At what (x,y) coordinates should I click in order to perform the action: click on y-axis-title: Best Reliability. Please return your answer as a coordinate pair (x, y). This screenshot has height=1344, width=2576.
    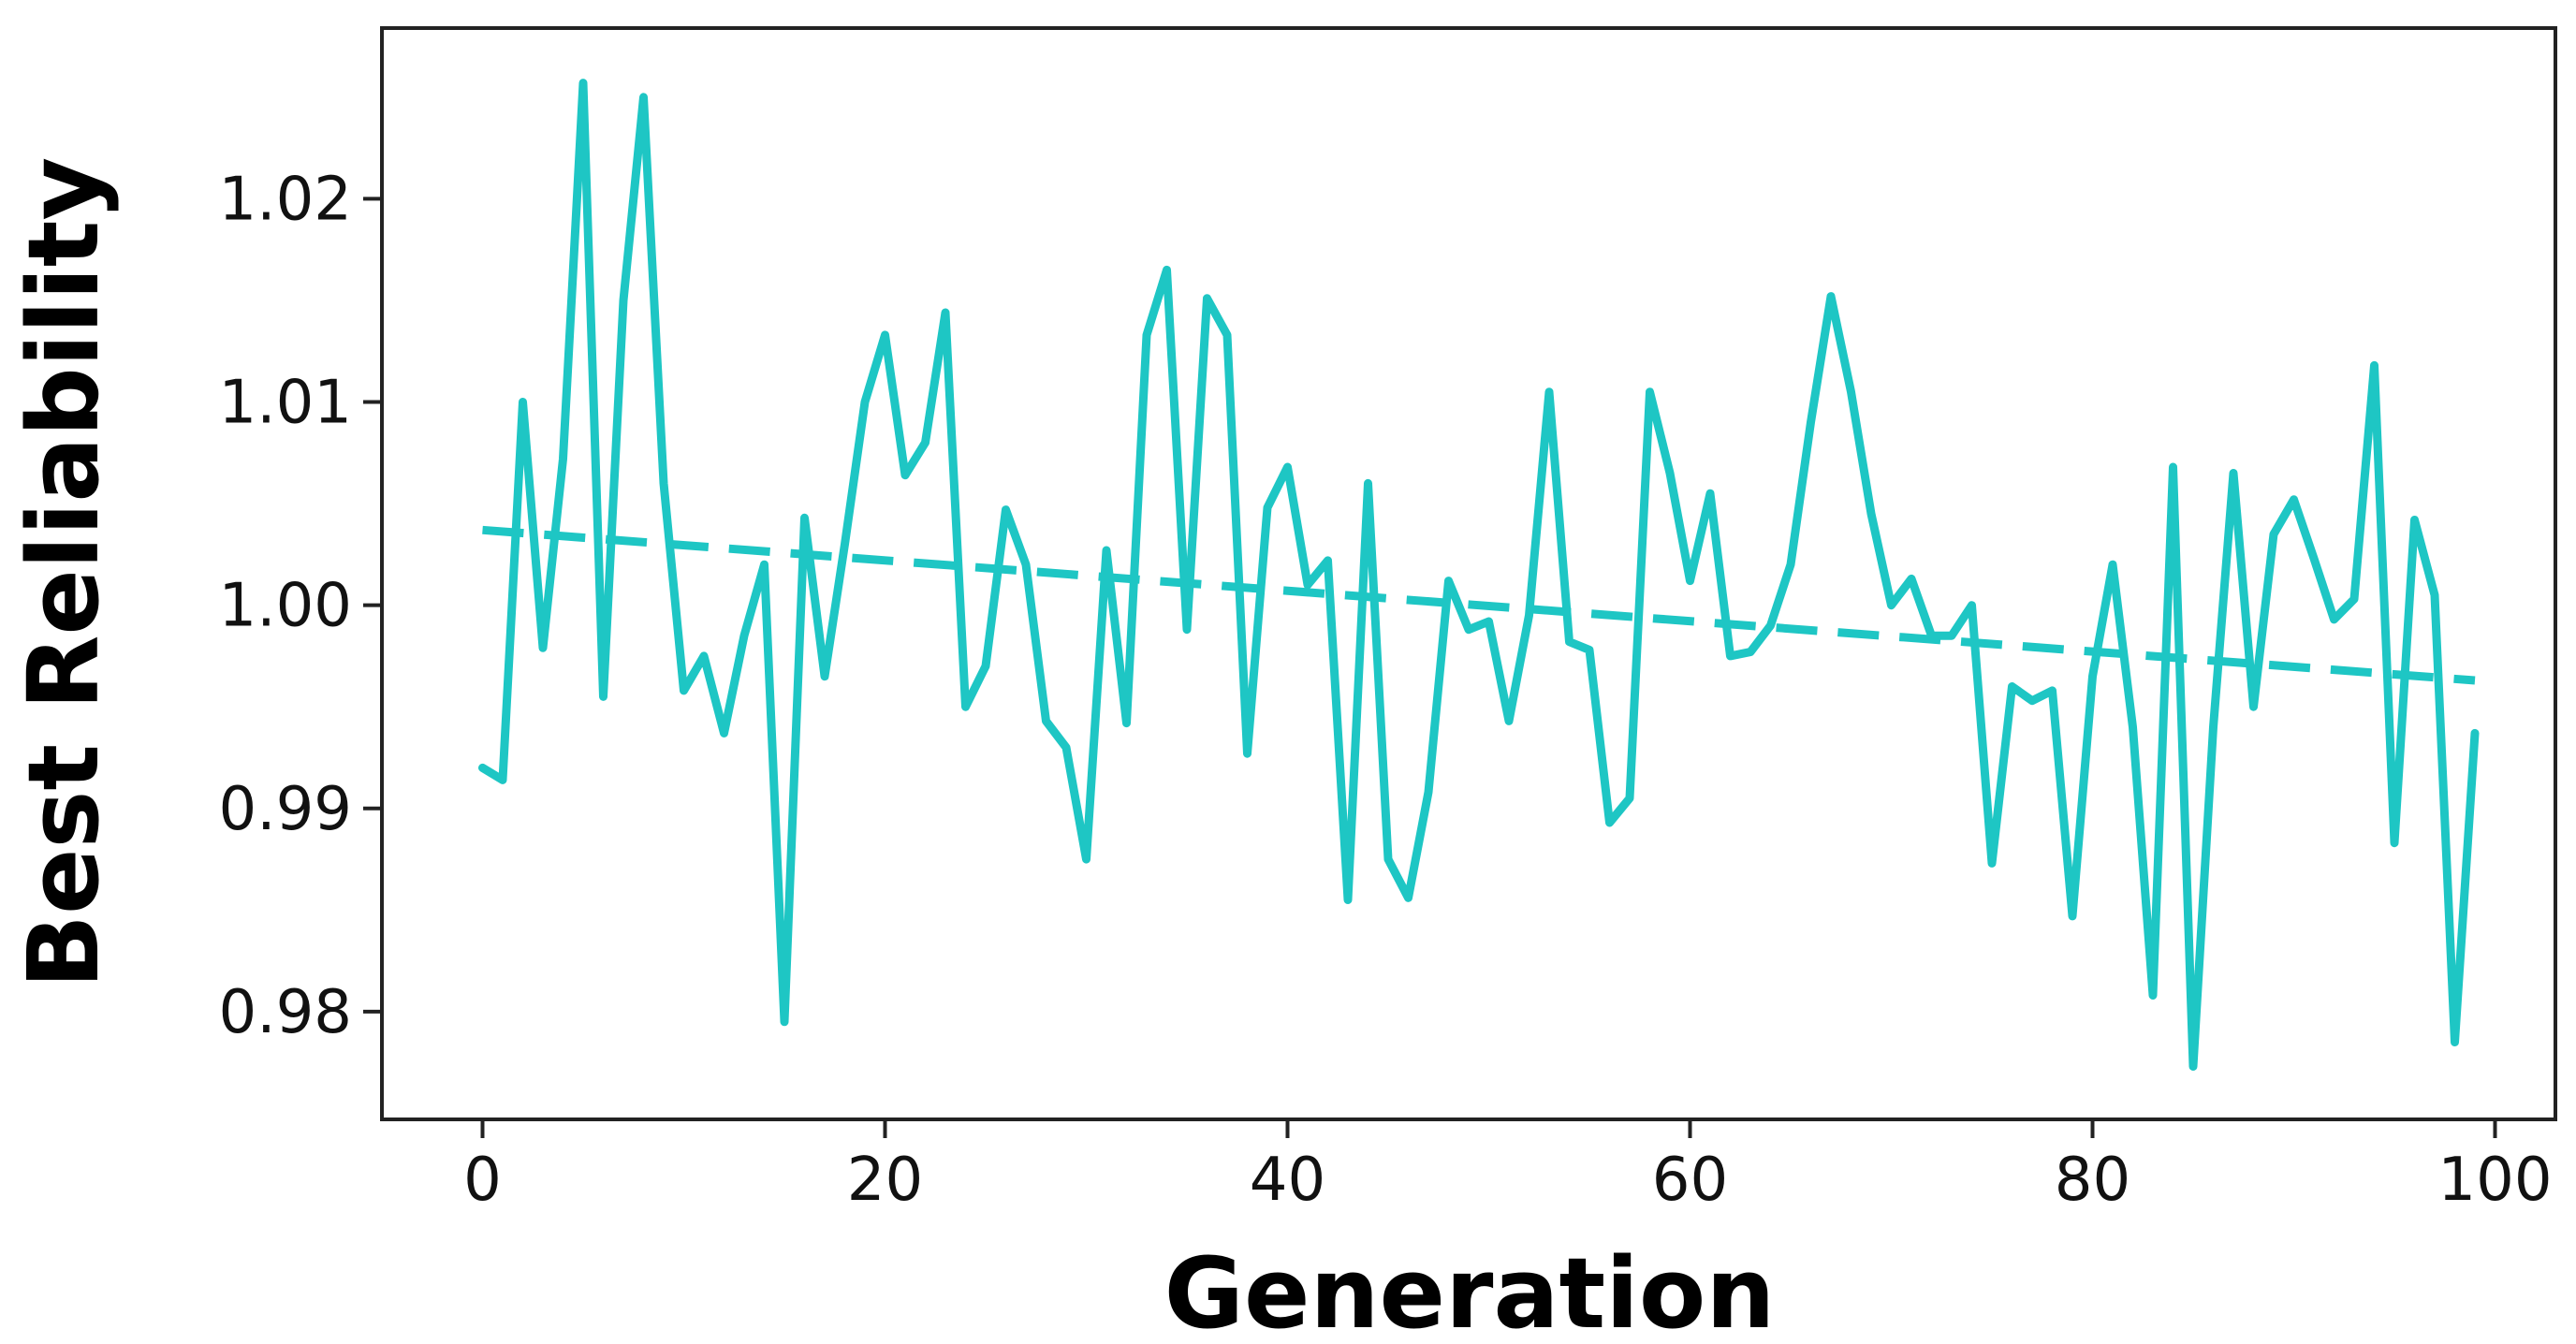
    Looking at the image, I should click on (64, 573).